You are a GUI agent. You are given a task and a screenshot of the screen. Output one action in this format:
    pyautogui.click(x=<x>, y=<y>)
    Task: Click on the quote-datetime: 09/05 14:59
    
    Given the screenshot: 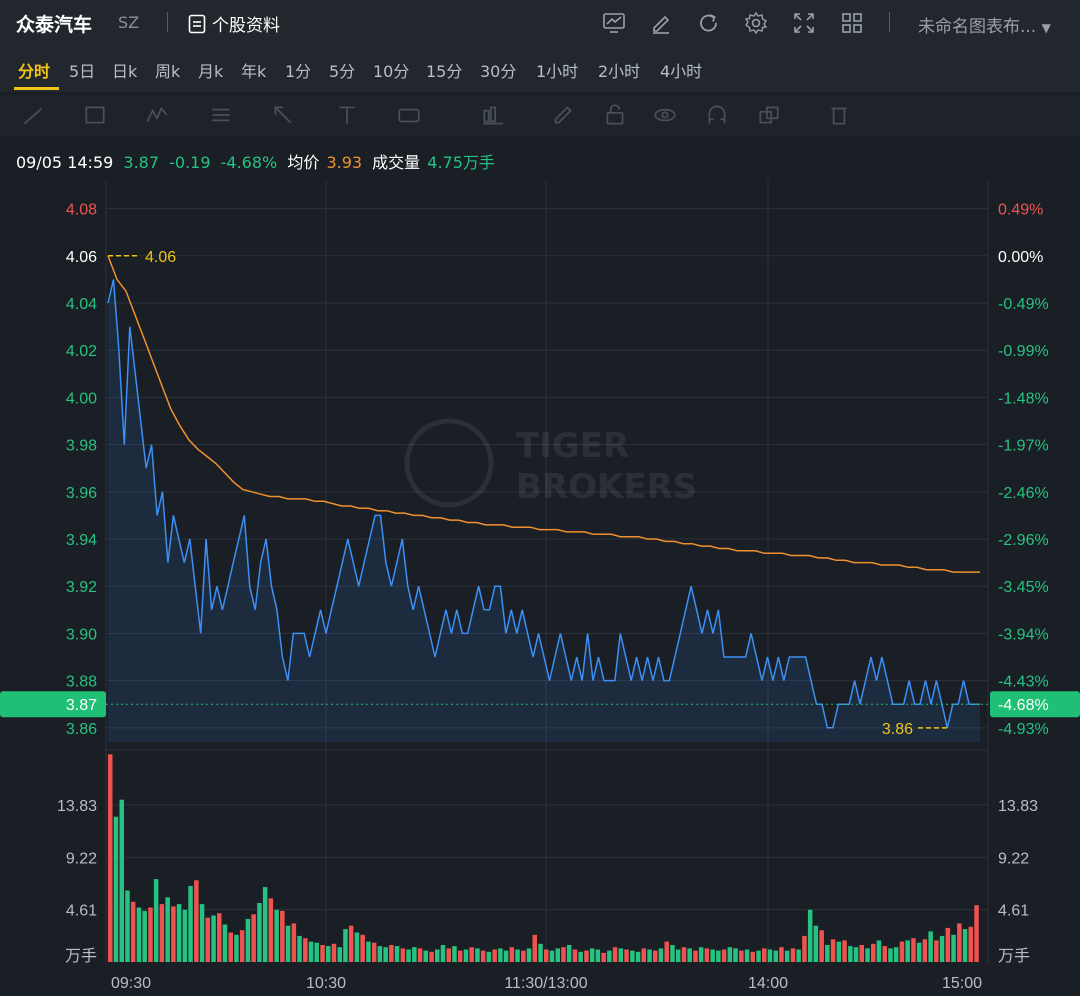 What is the action you would take?
    pyautogui.click(x=65, y=162)
    